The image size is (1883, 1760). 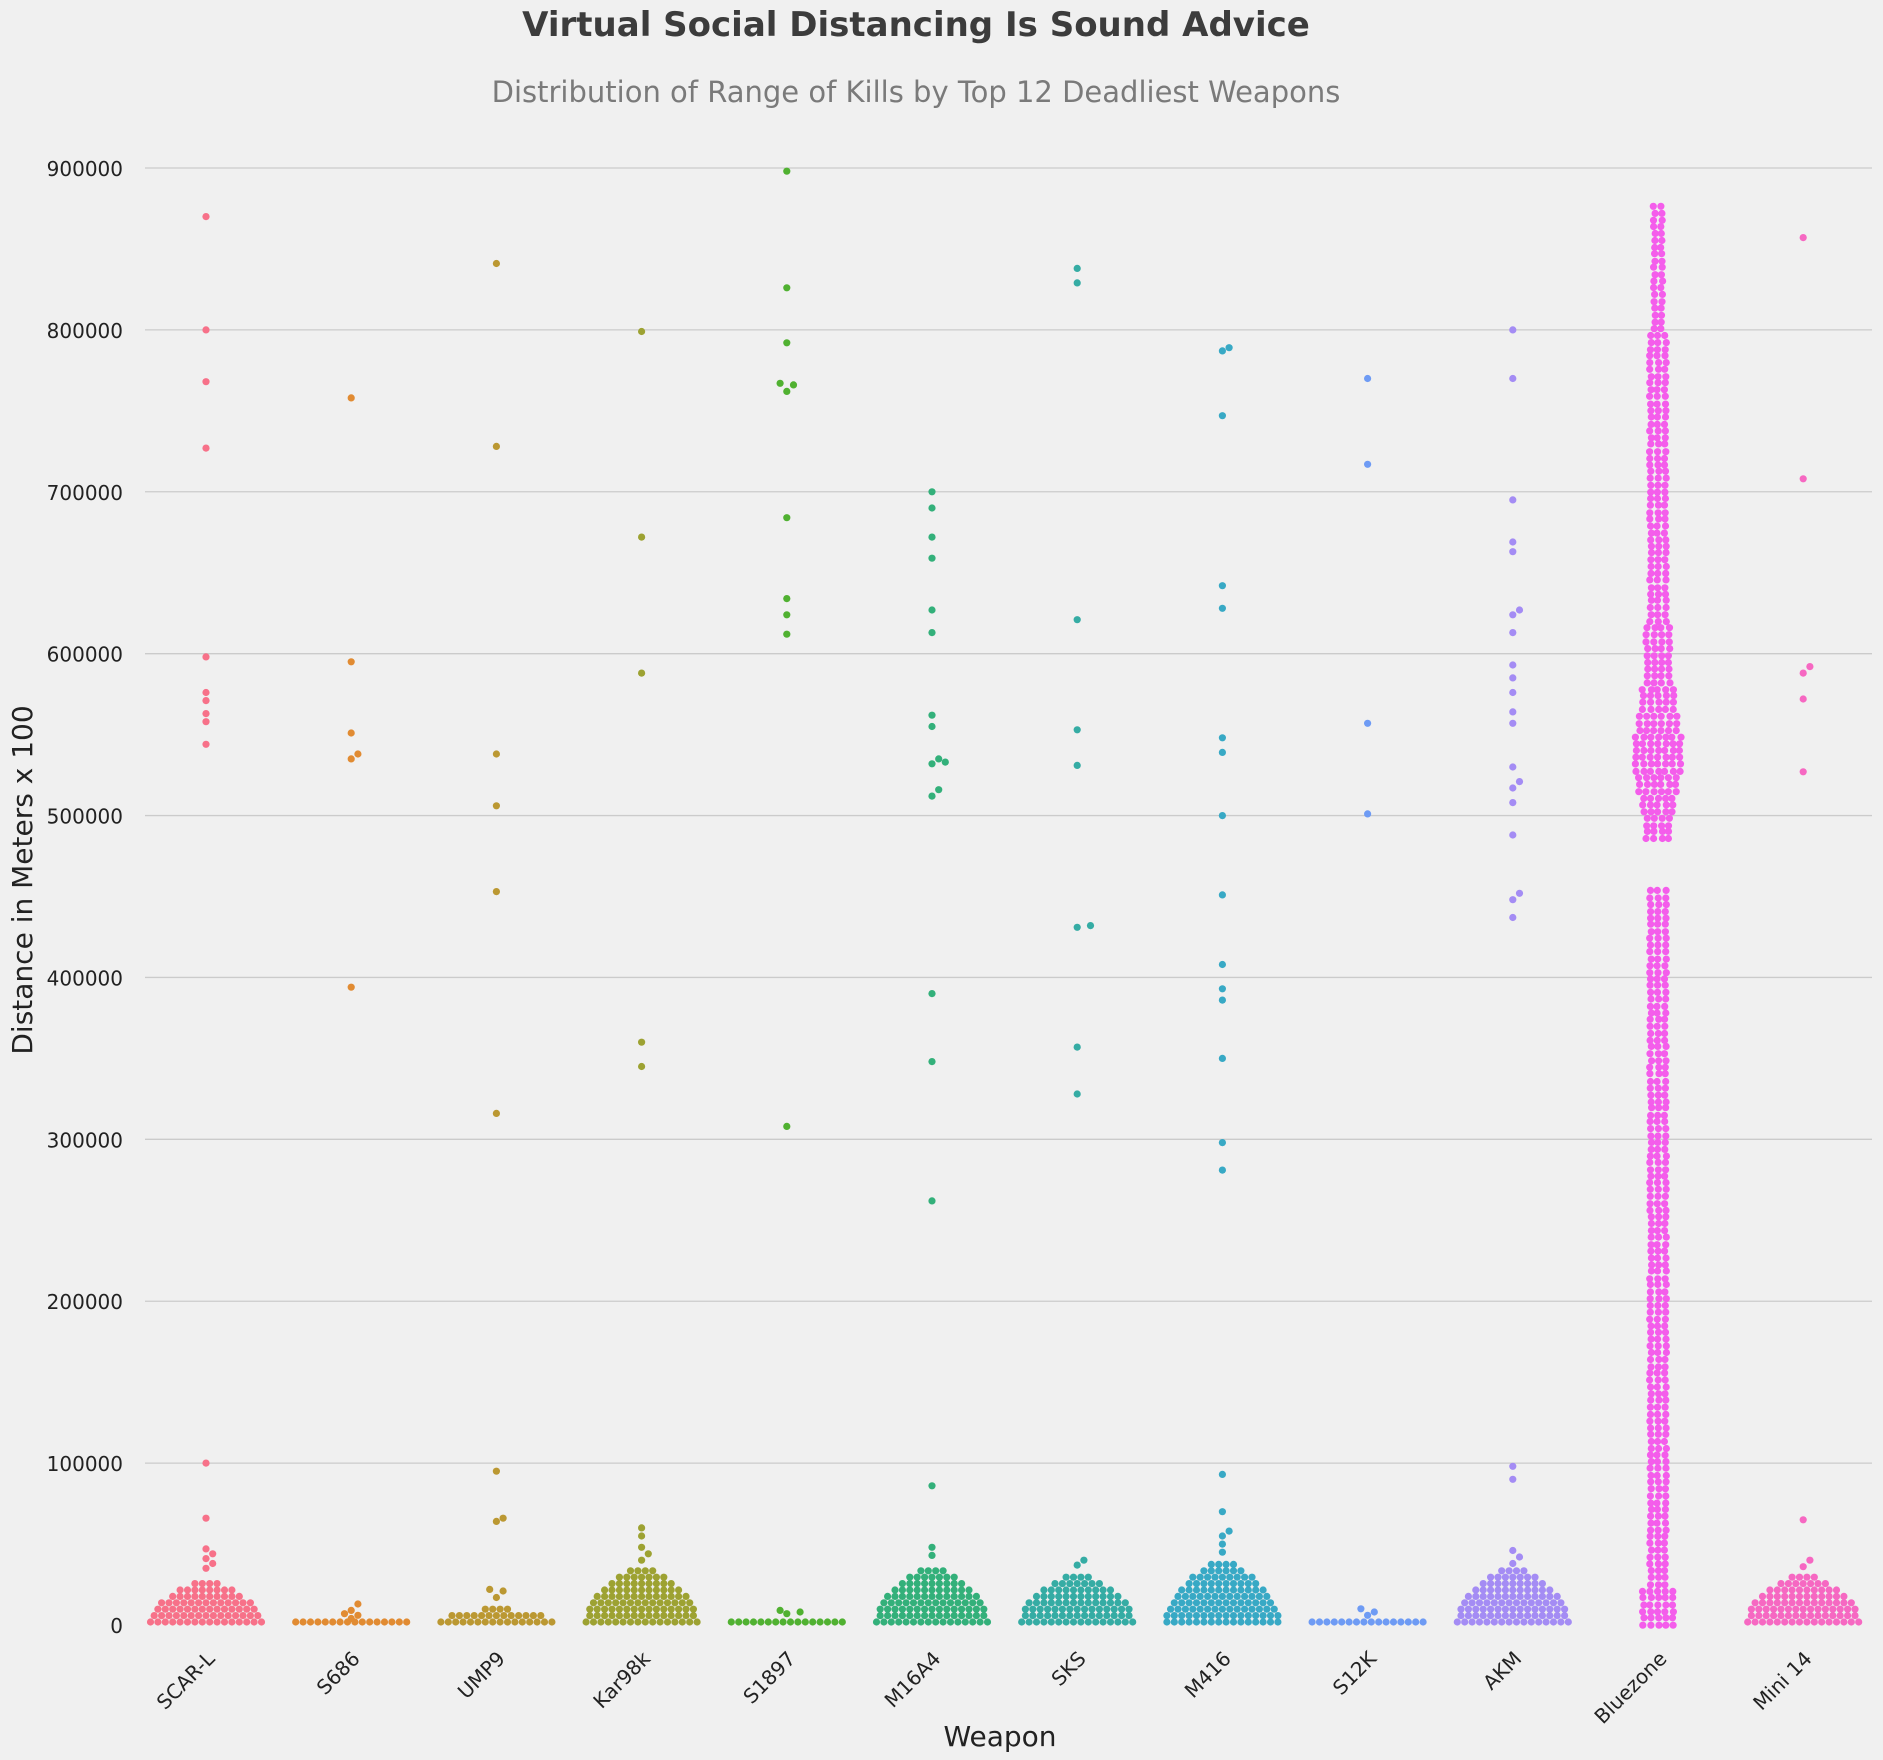 What do you see at coordinates (85, 1464) in the screenshot?
I see `y-tick-label: 100000` at bounding box center [85, 1464].